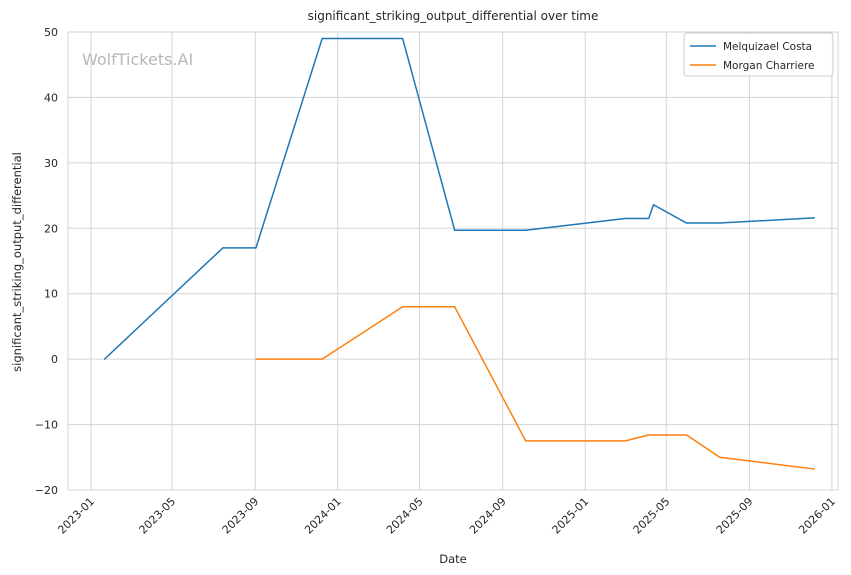 Image resolution: width=851 pixels, height=575 pixels. Describe the element at coordinates (453, 559) in the screenshot. I see `x-axis-title: Date` at that location.